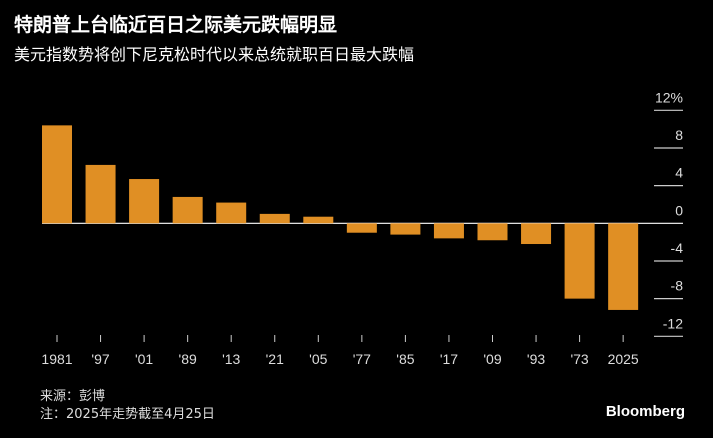 The height and width of the screenshot is (438, 713). Describe the element at coordinates (673, 323) in the screenshot. I see `y-tick-label: -12` at that location.